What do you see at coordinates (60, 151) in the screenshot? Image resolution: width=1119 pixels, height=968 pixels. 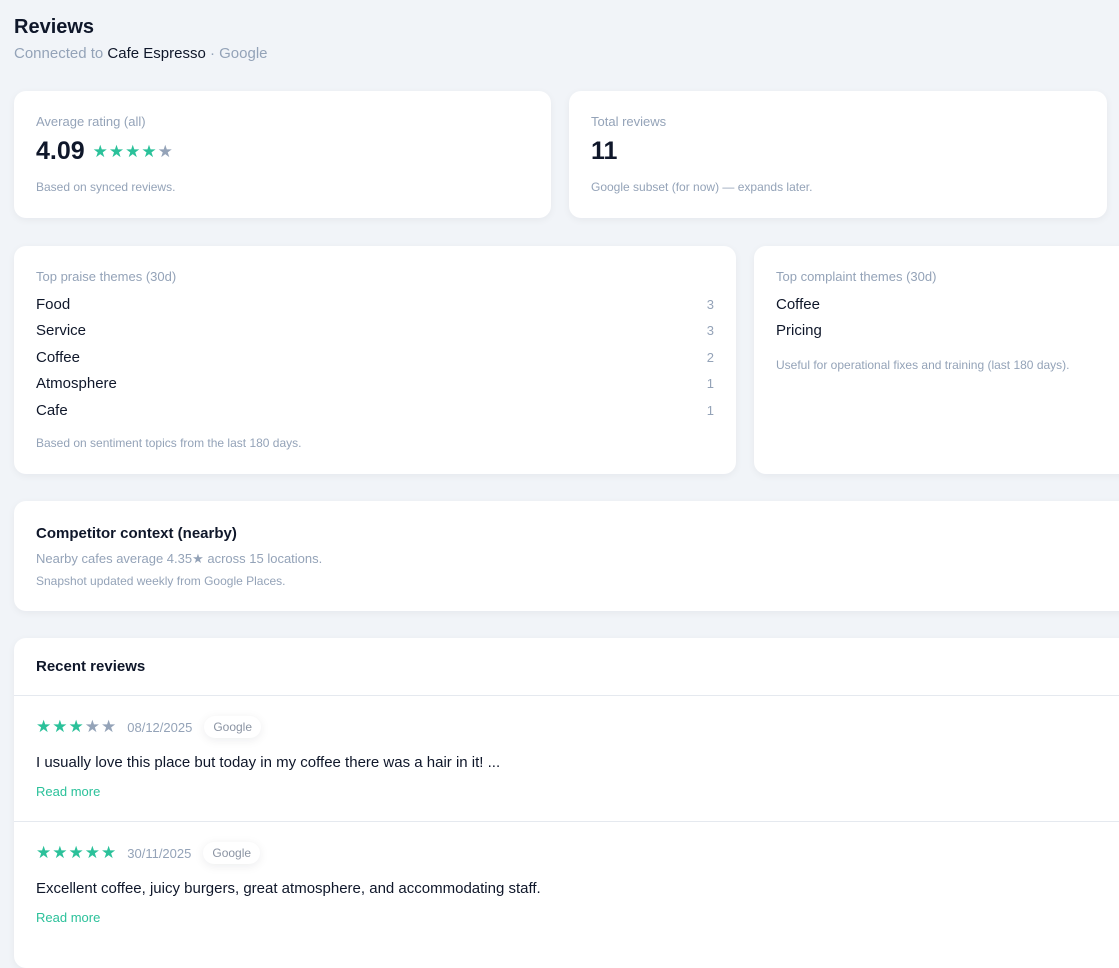 I see `avg-value: 4.09` at bounding box center [60, 151].